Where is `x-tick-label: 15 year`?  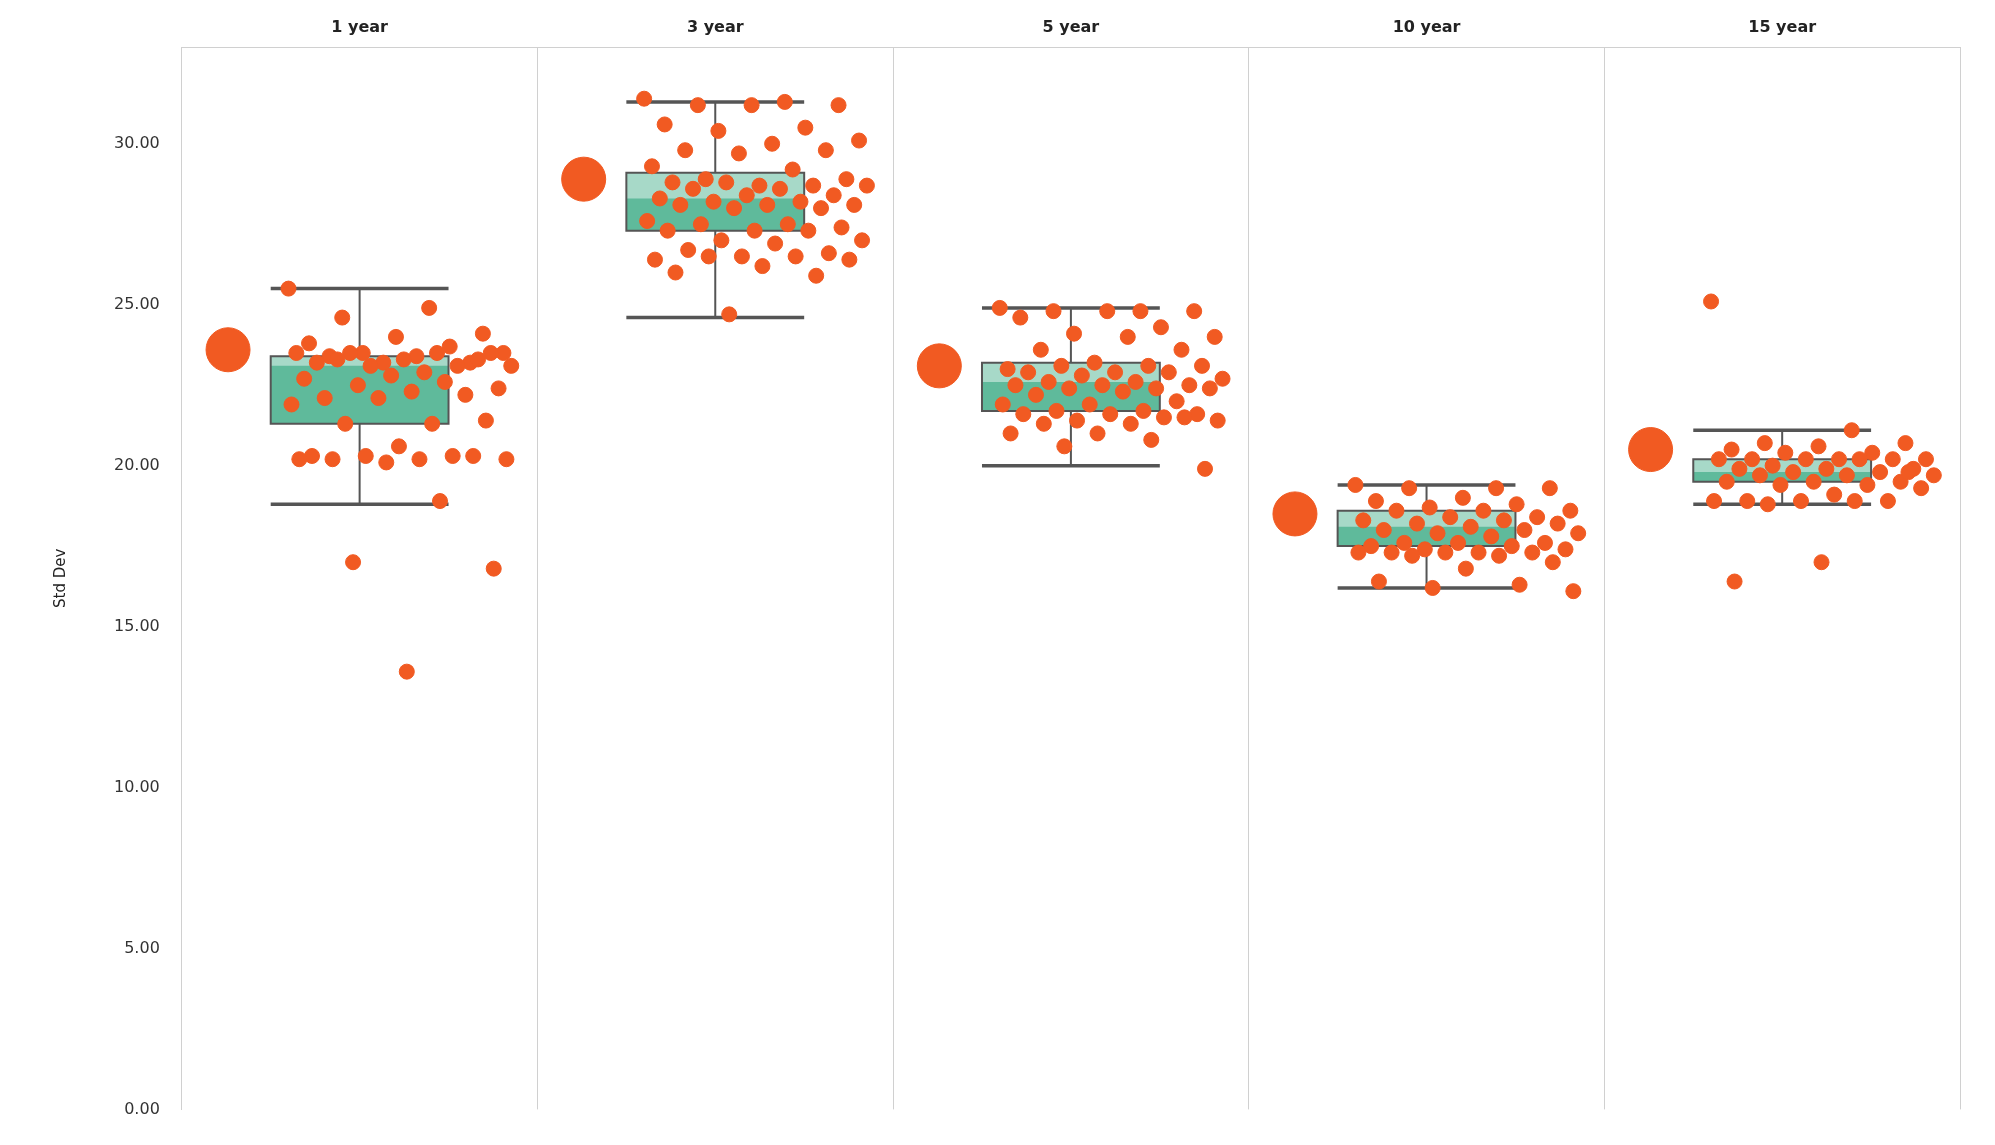 x-tick-label: 15 year is located at coordinates (1782, 26).